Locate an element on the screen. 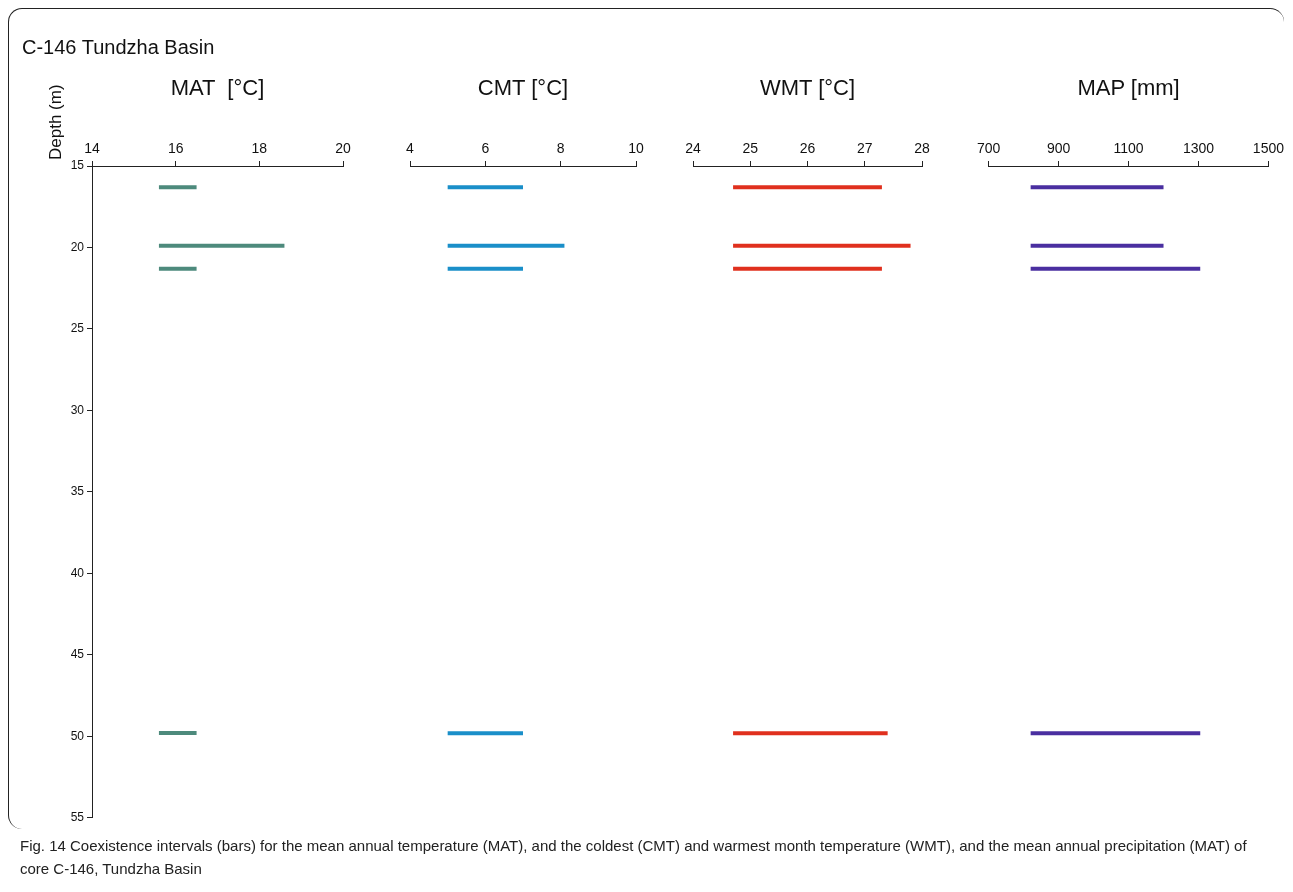  y-tick-label: 25 is located at coordinates (77, 328).